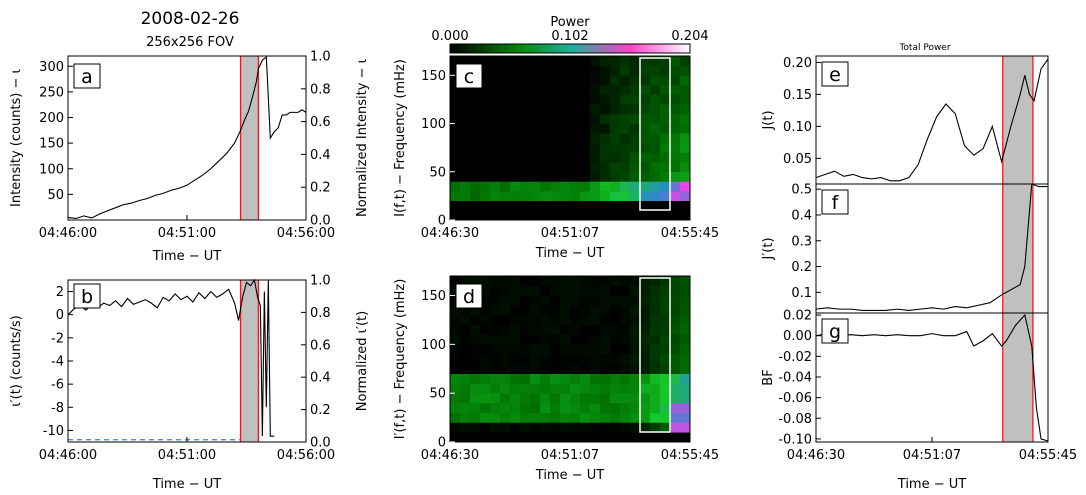 The width and height of the screenshot is (1086, 495). I want to click on x-axis-label: Time − UT, so click(186, 256).